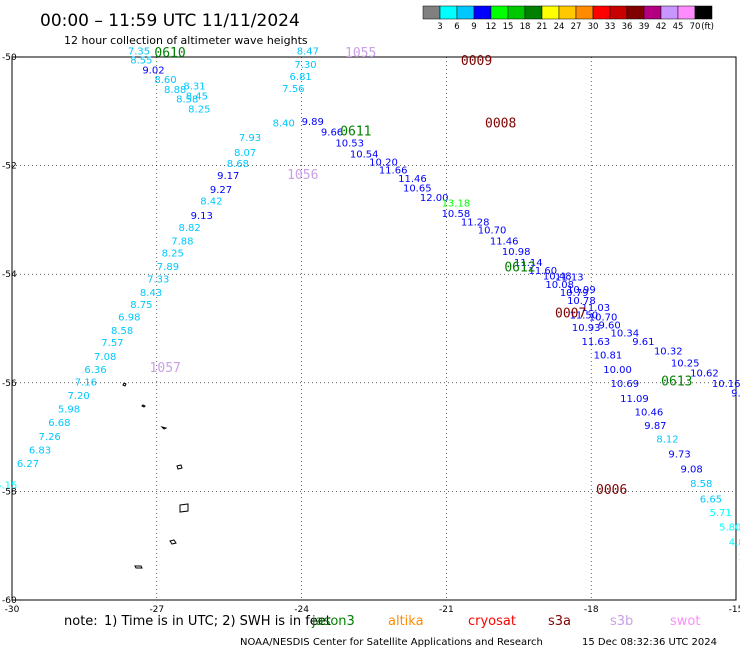 This screenshot has height=650, width=740. Describe the element at coordinates (151, 293) in the screenshot. I see `wave-height-value: 8.43` at that location.